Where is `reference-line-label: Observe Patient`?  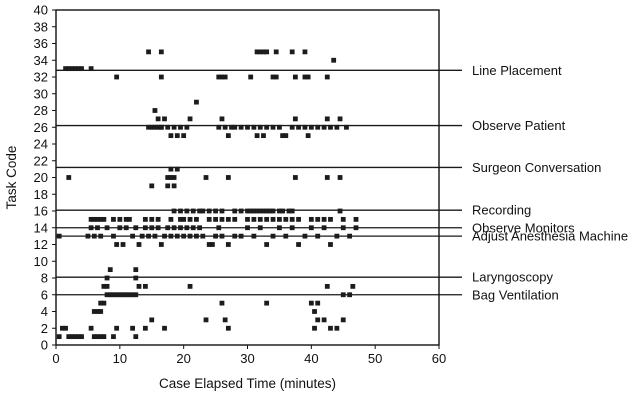
reference-line-label: Observe Patient is located at coordinates (519, 125).